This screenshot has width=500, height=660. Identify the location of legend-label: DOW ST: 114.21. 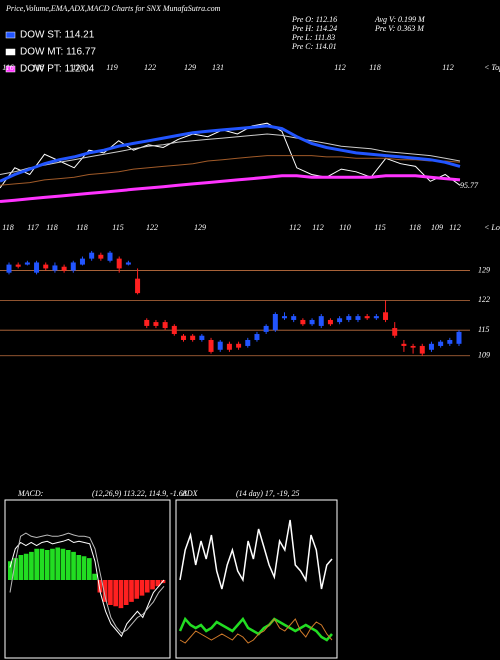
(57, 35).